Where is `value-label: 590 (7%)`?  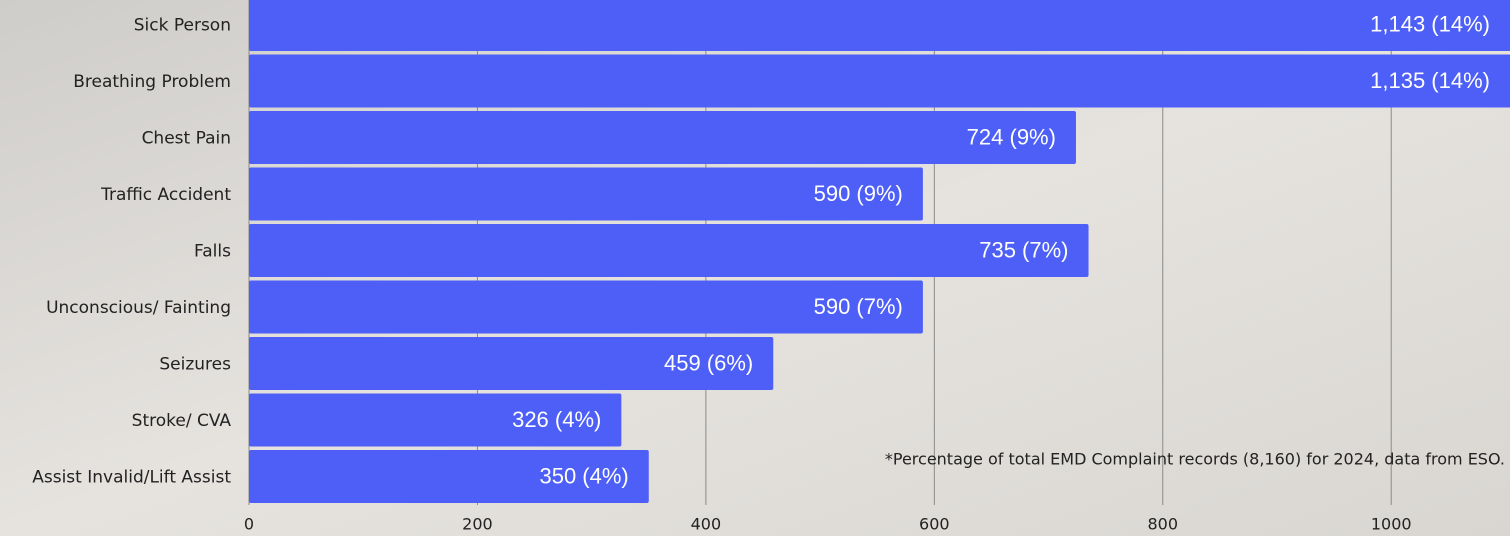 value-label: 590 (7%) is located at coordinates (858, 306).